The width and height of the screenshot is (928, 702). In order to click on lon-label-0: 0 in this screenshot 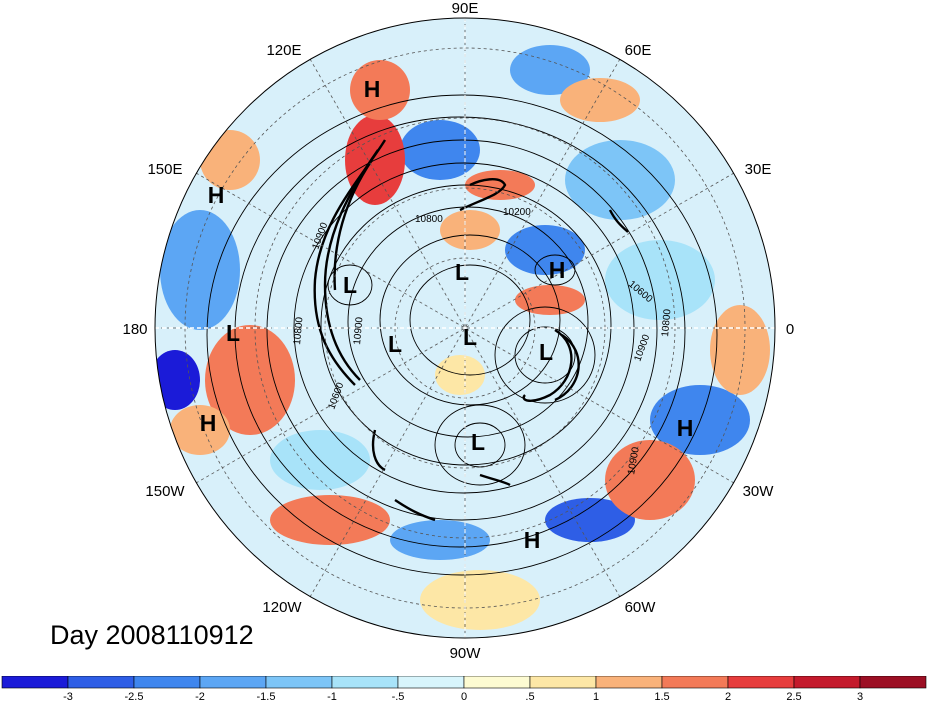, I will do `click(790, 329)`.